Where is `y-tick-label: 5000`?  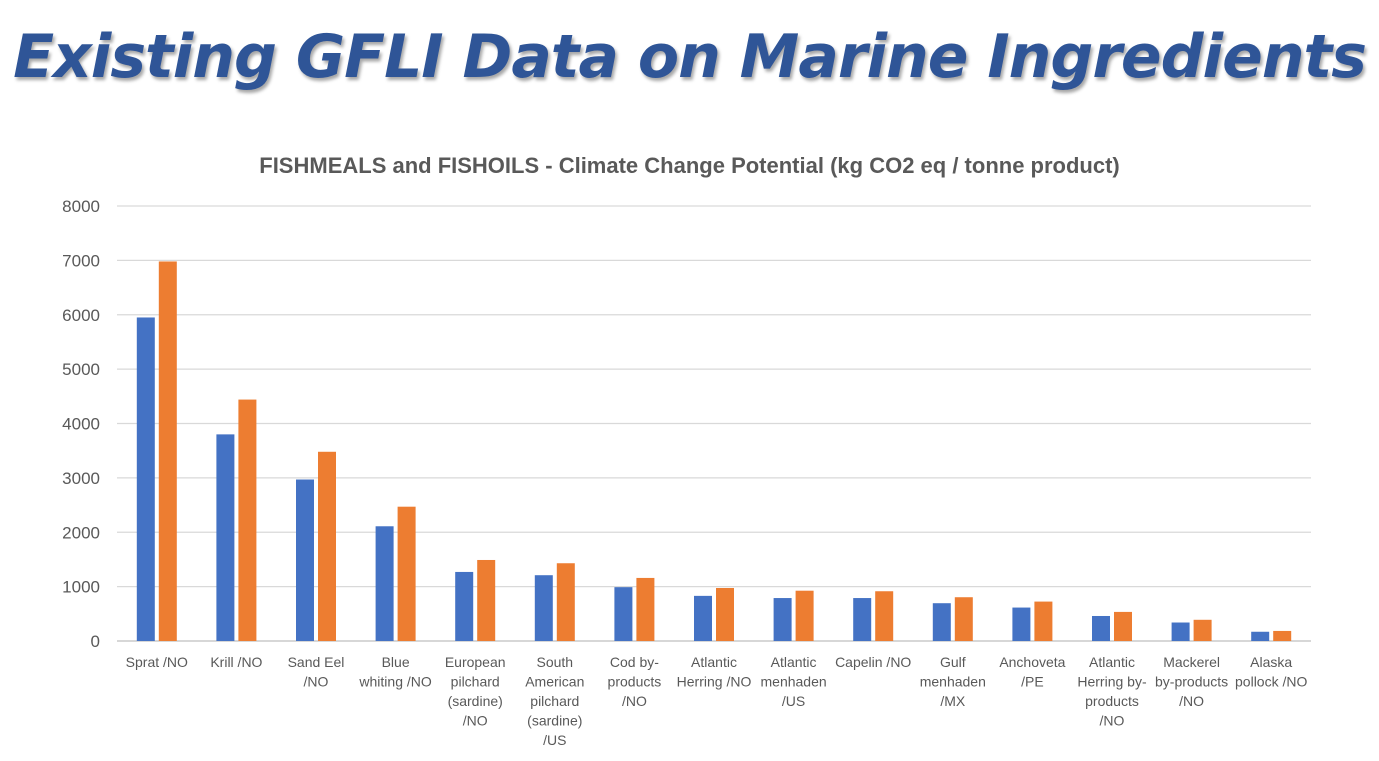 y-tick-label: 5000 is located at coordinates (81, 369).